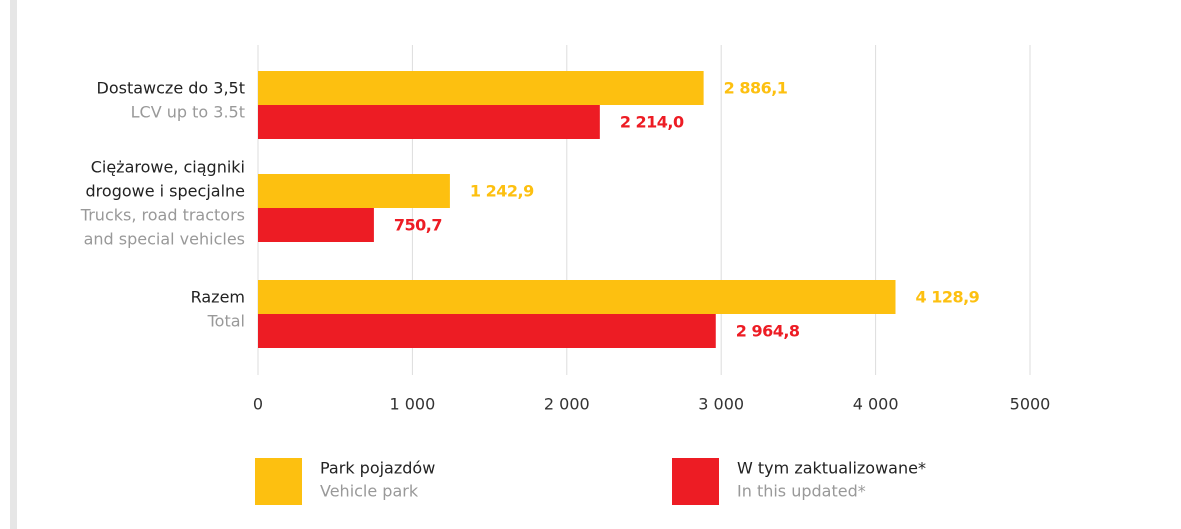 Image resolution: width=1181 pixels, height=529 pixels. I want to click on x-tick-label: 5000, so click(1030, 404).